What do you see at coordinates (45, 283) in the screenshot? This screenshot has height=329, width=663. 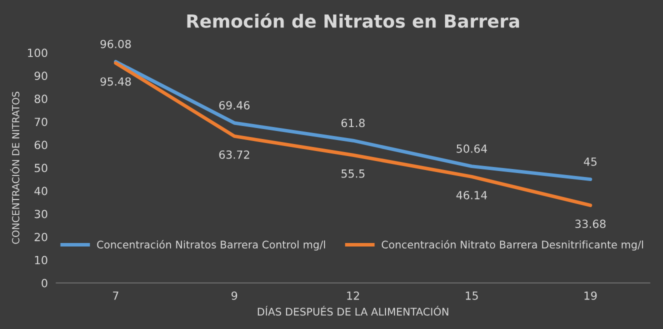 I see `y-tick-label: 0` at bounding box center [45, 283].